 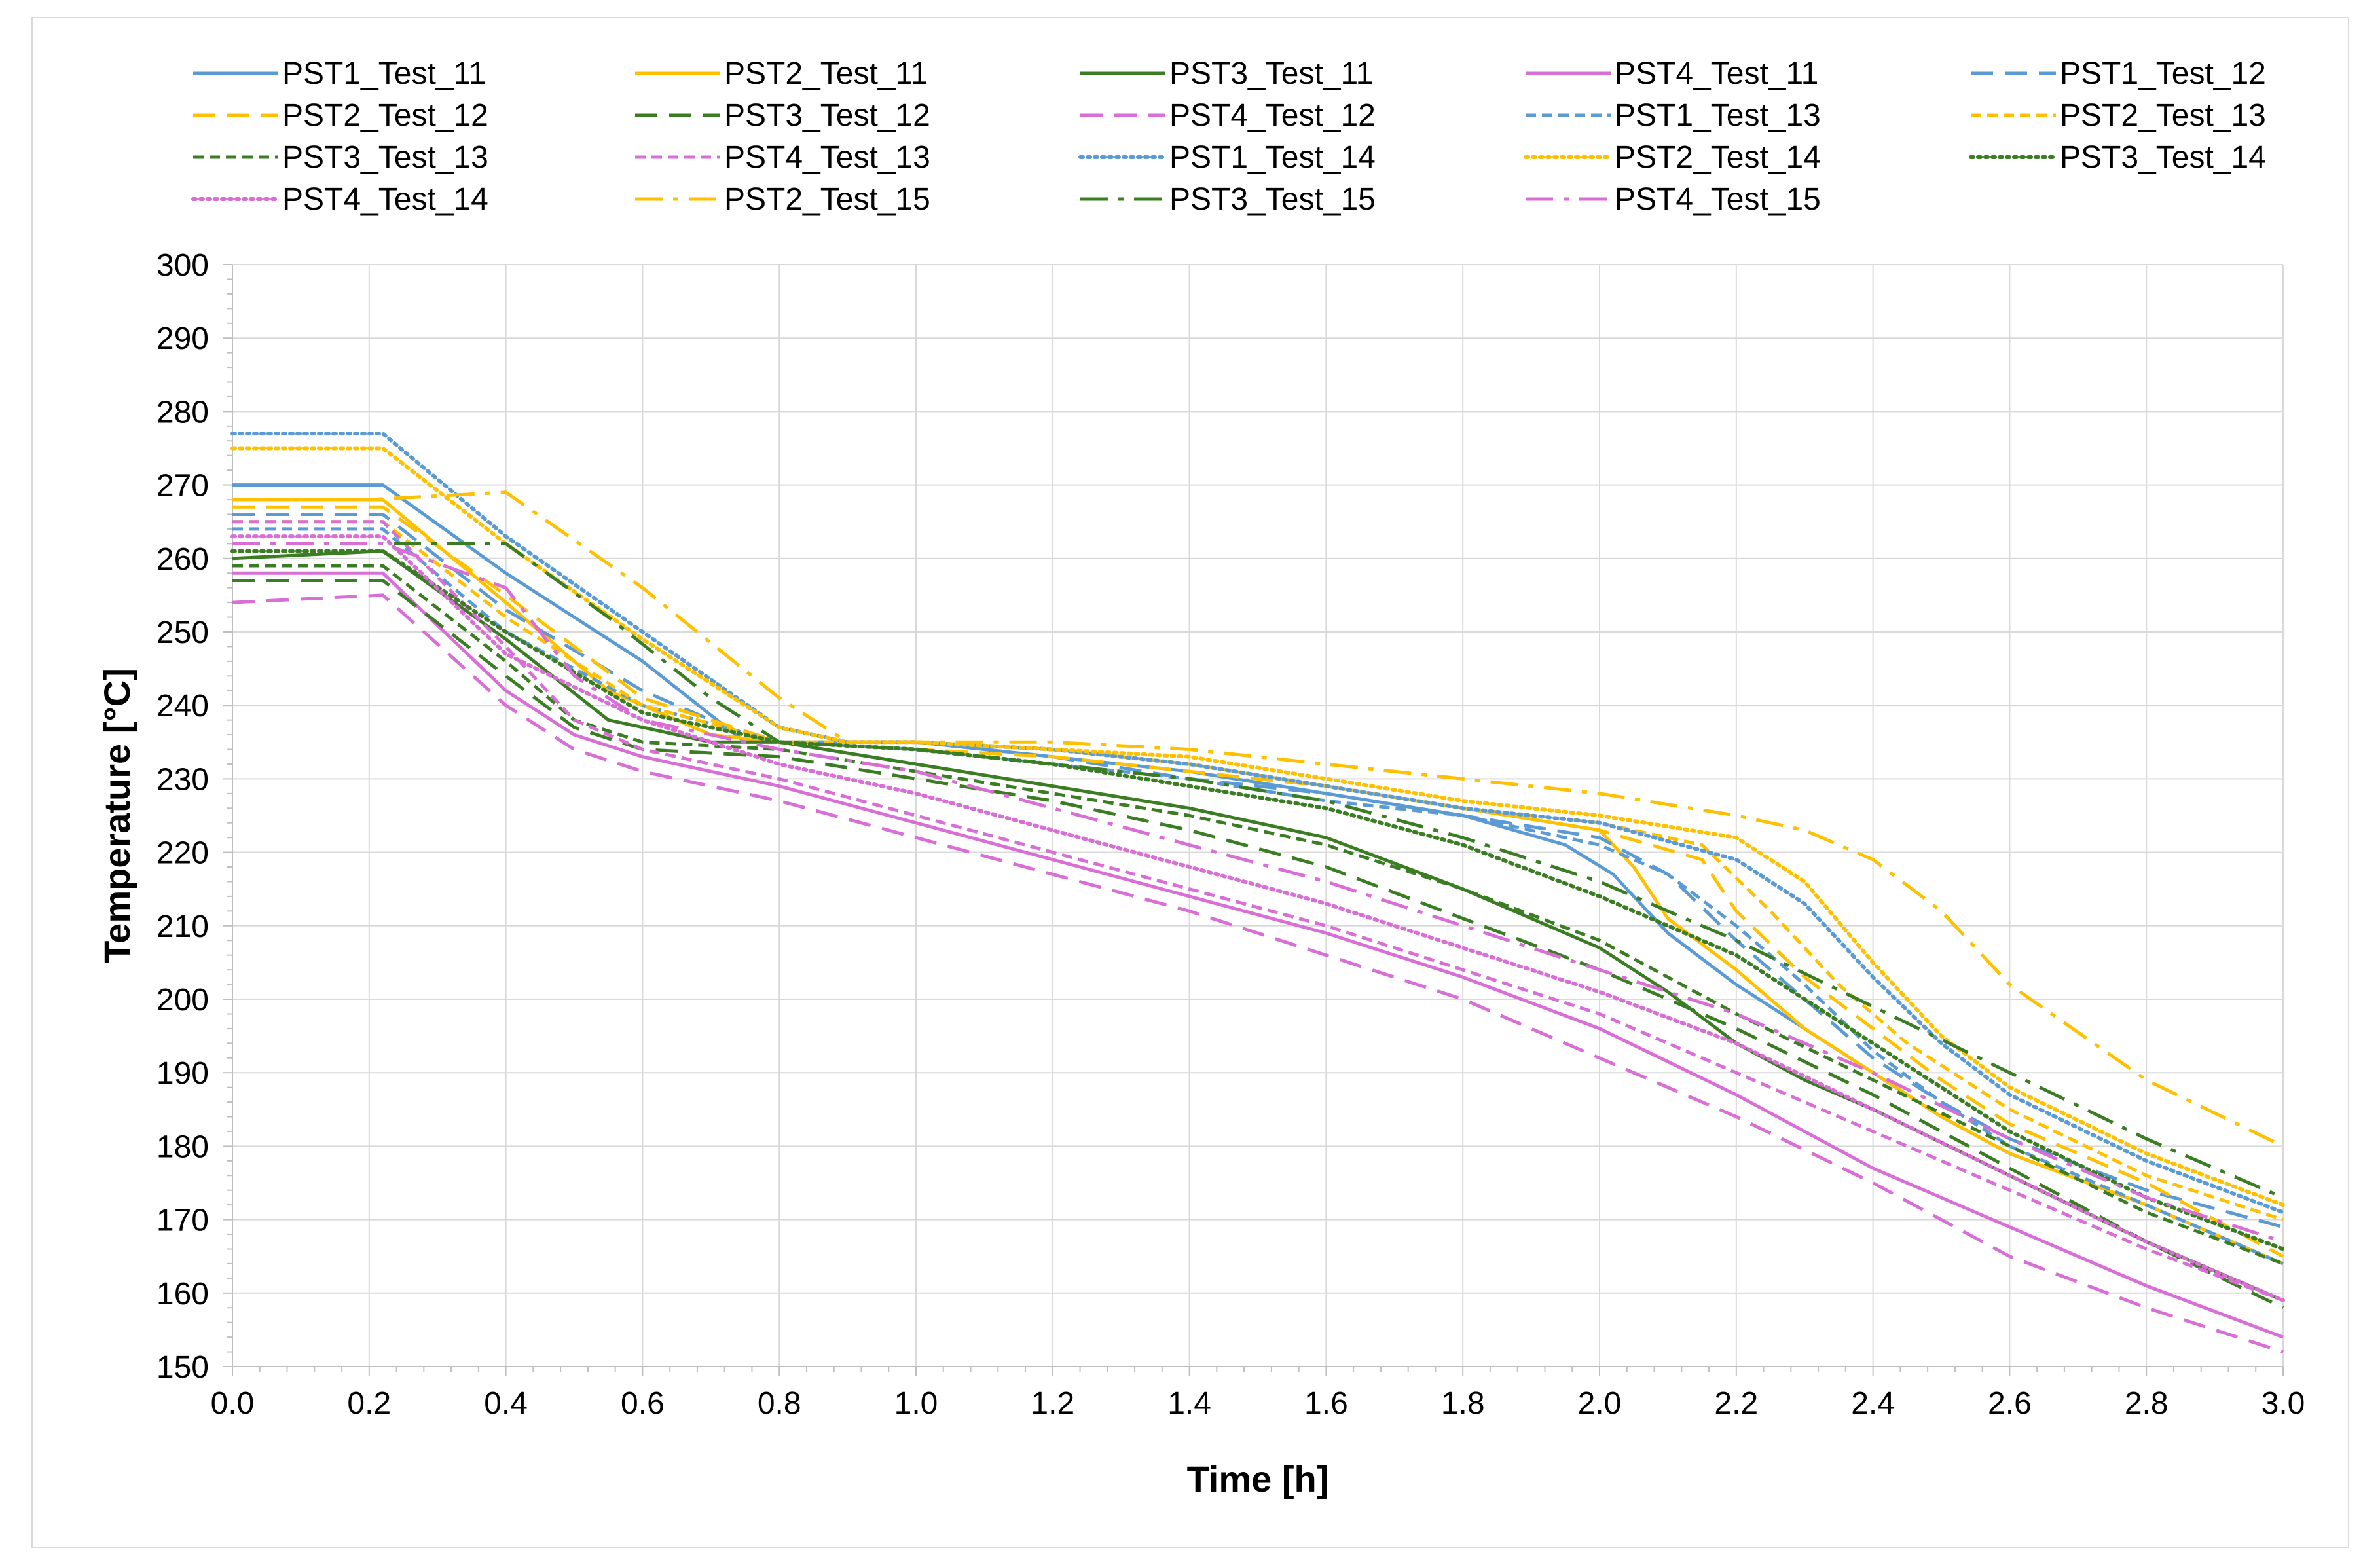 What do you see at coordinates (1272, 200) in the screenshot?
I see `legend-label: PST3_Test_15` at bounding box center [1272, 200].